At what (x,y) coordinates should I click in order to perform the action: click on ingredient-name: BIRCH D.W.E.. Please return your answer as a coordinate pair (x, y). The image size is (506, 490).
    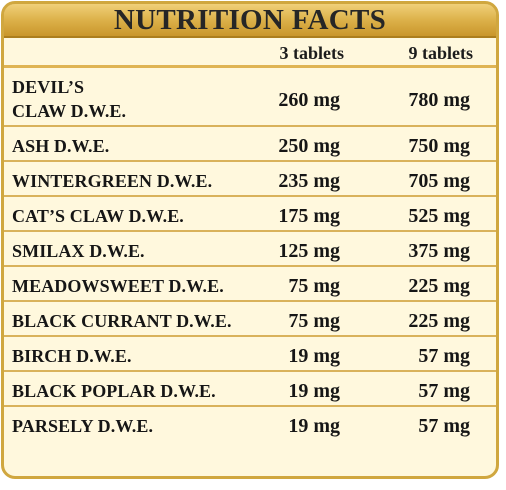
    Looking at the image, I should click on (72, 356).